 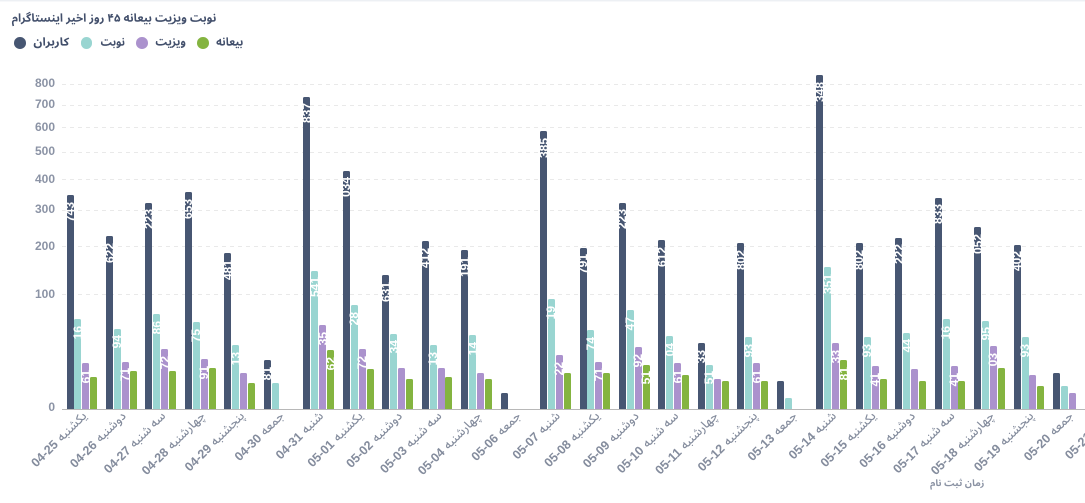 What do you see at coordinates (557, 453) in the screenshot?
I see `svg-text: 05-08` at bounding box center [557, 453].